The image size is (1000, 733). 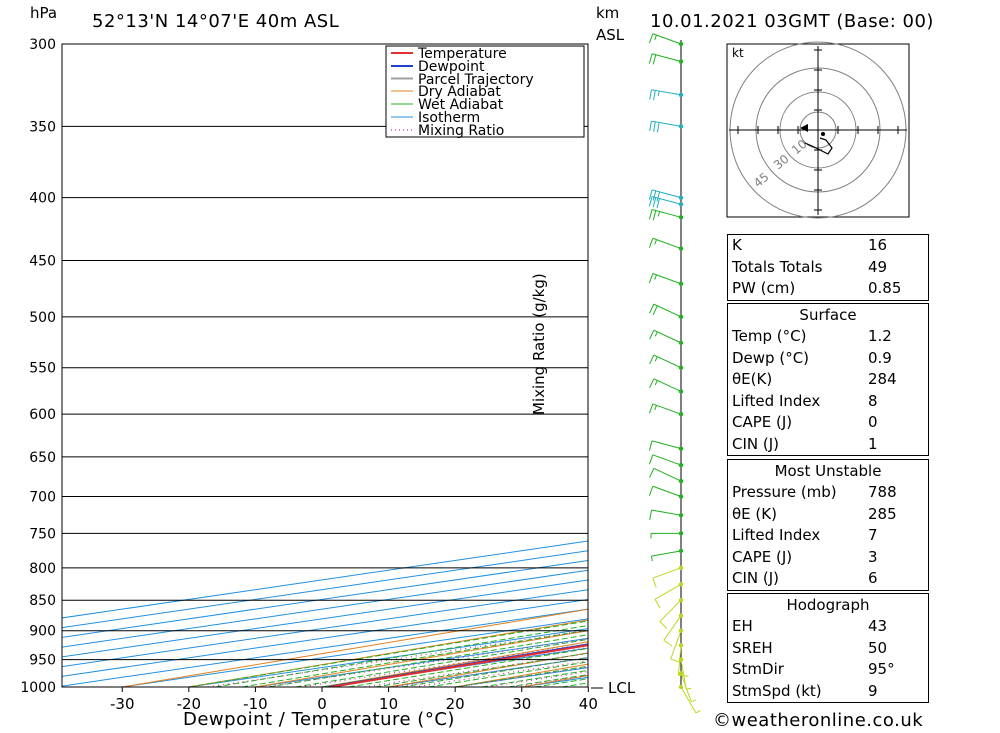 What do you see at coordinates (42, 415) in the screenshot?
I see `pressure-tick-label: 600` at bounding box center [42, 415].